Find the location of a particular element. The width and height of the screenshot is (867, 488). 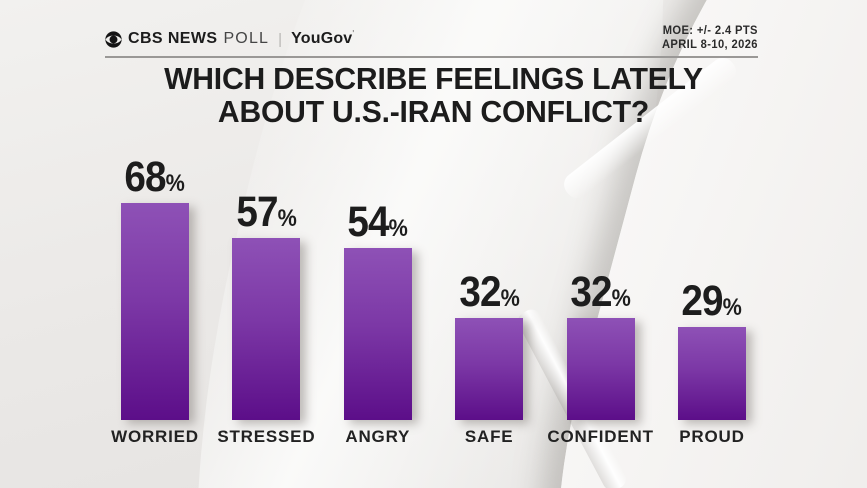

bar-category-label: CONFIDENT is located at coordinates (600, 436).